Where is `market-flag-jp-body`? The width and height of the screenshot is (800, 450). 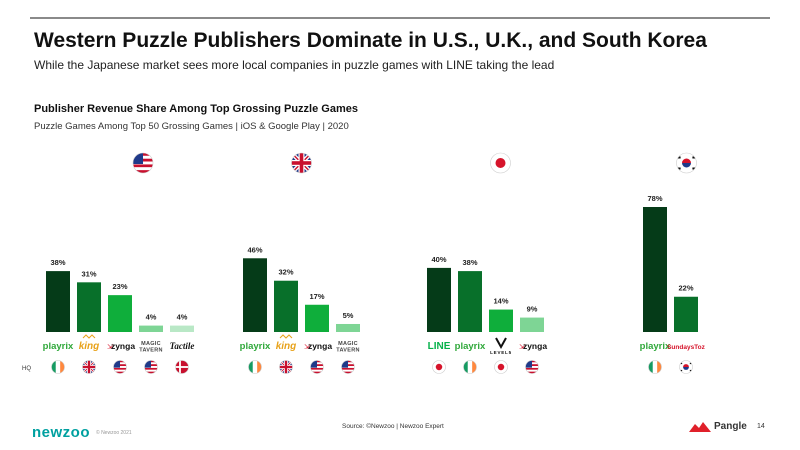
market-flag-jp-body is located at coordinates (500, 163).